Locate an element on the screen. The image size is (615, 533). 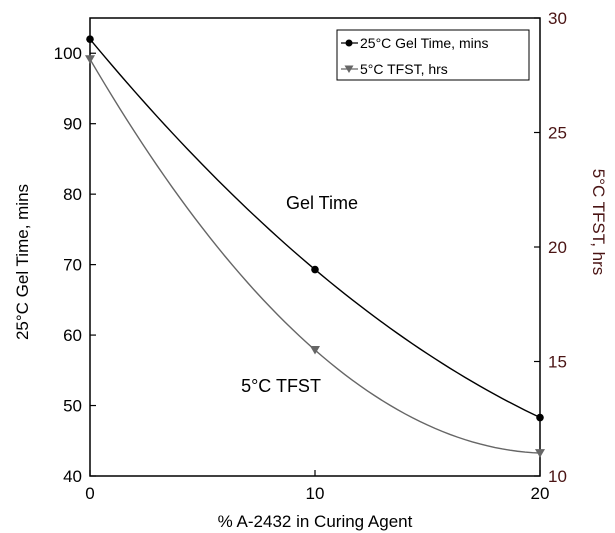
x-axis-title: % A-2432 in Curing Agent is located at coordinates (315, 521).